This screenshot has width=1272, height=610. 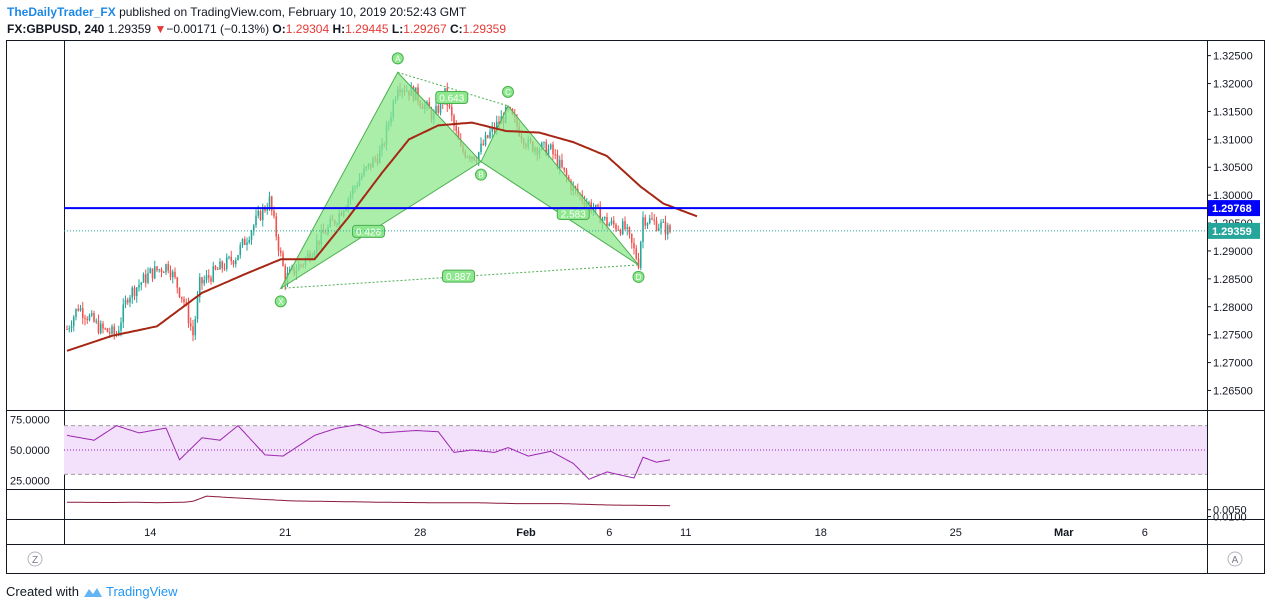 What do you see at coordinates (367, 29) in the screenshot?
I see `high-value: 1.29445` at bounding box center [367, 29].